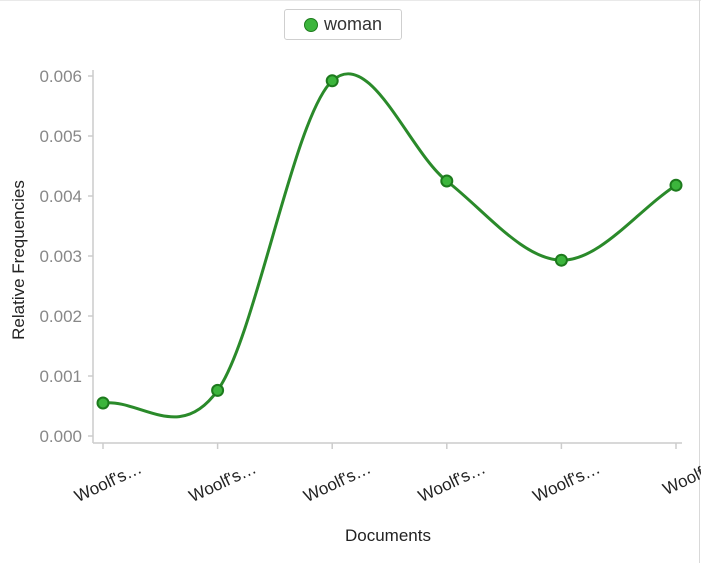 This screenshot has width=701, height=563. I want to click on top-border, so click(350, 0).